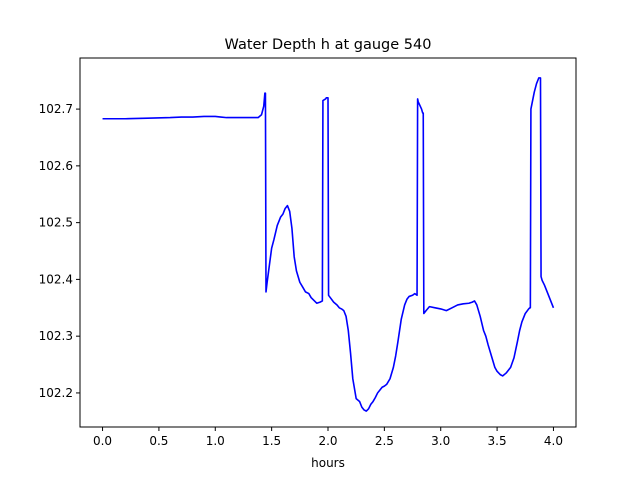 This screenshot has height=480, width=640. Describe the element at coordinates (56, 336) in the screenshot. I see `y-tick-label: 102.3` at that location.